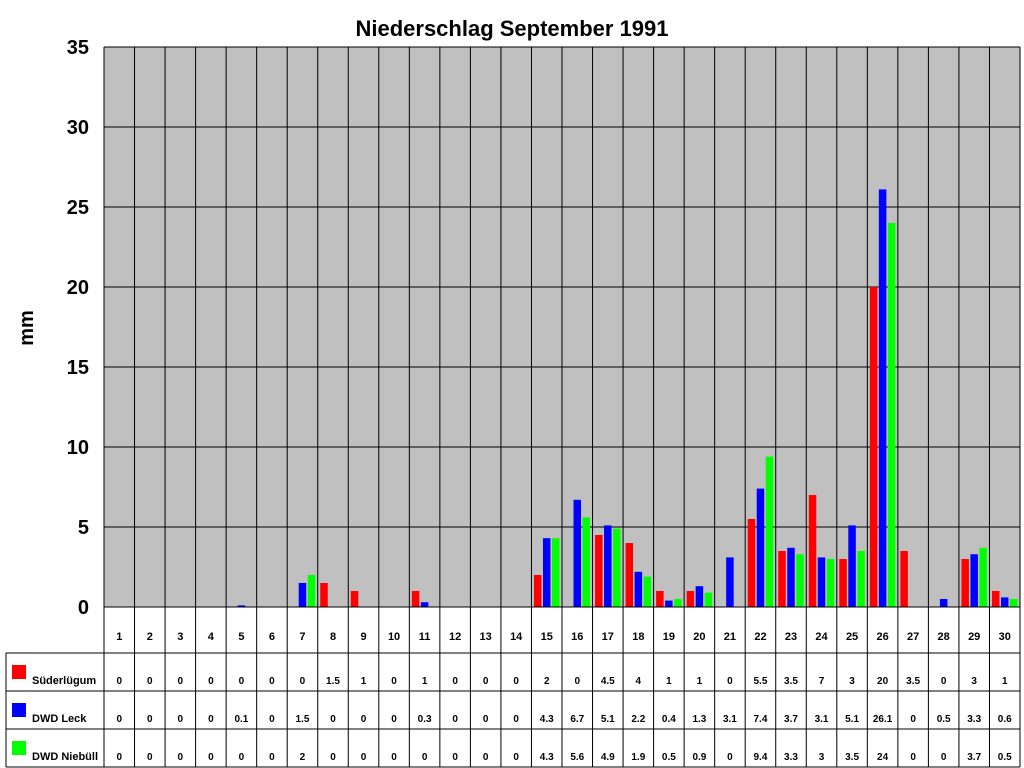 The height and width of the screenshot is (768, 1024). What do you see at coordinates (1005, 637) in the screenshot?
I see `x-tick-label: 30` at bounding box center [1005, 637].